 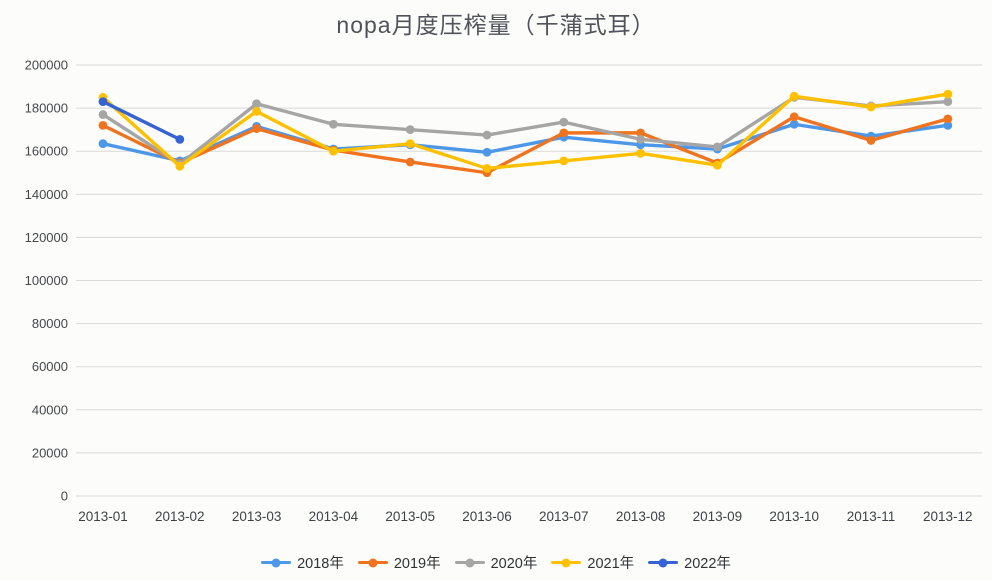 I want to click on x-tick-label: 2013-12, so click(x=948, y=516).